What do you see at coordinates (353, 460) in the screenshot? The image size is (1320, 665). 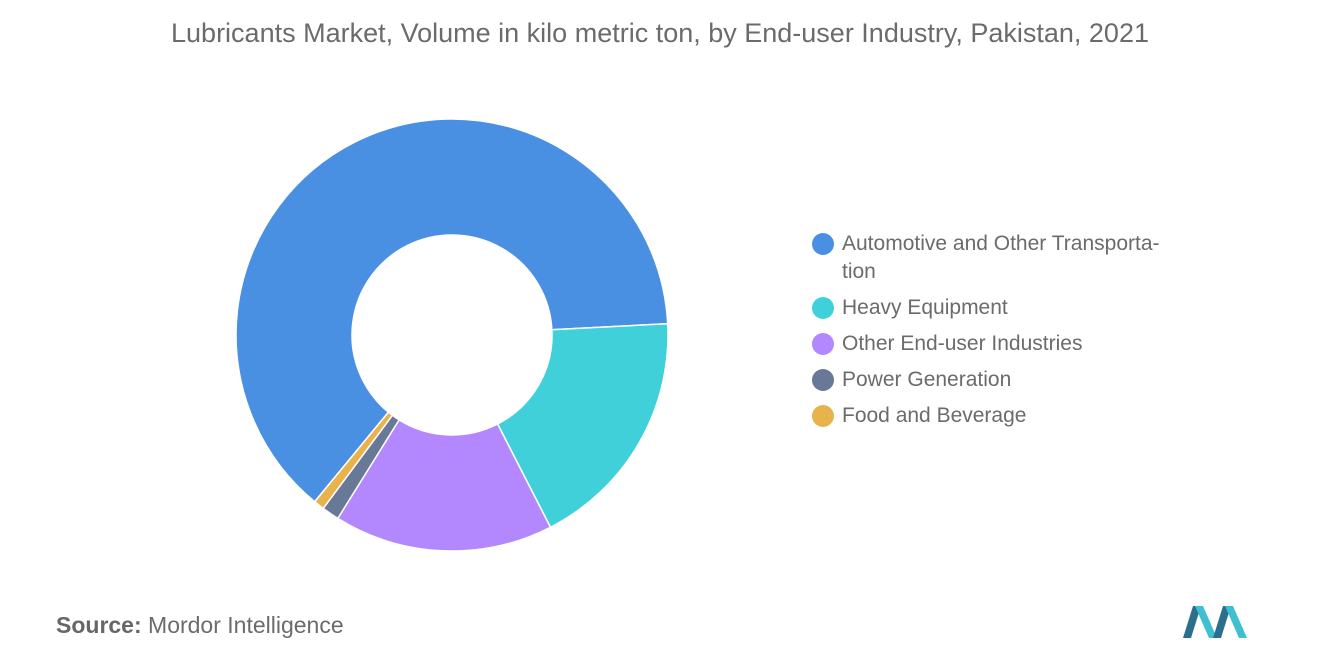 I see `donut-slice-food-and-beverage` at bounding box center [353, 460].